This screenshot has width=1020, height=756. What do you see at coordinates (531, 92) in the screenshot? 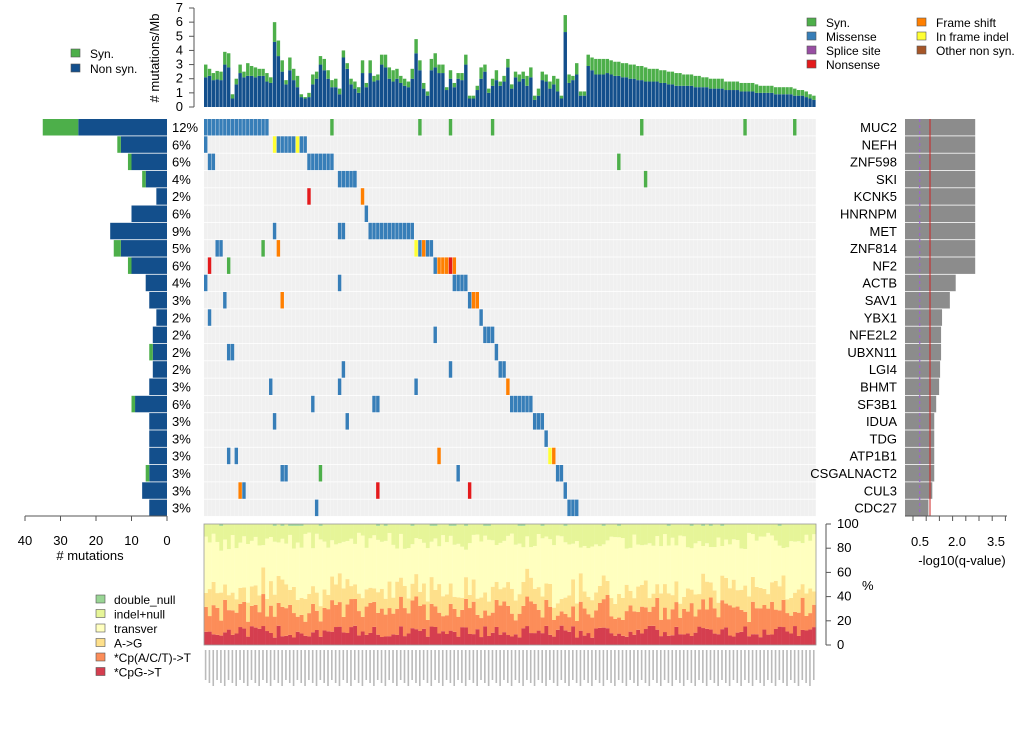
I see `burden-bar-nonsyn` at bounding box center [531, 92].